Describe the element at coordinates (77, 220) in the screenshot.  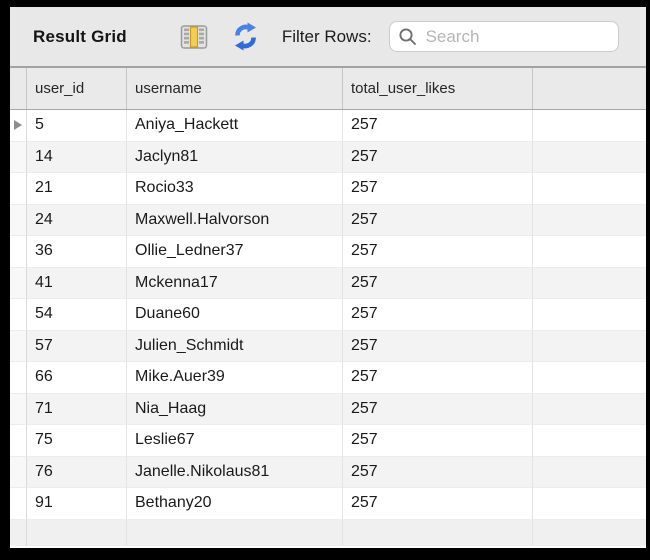
I see `cell-user-id: 24` at that location.